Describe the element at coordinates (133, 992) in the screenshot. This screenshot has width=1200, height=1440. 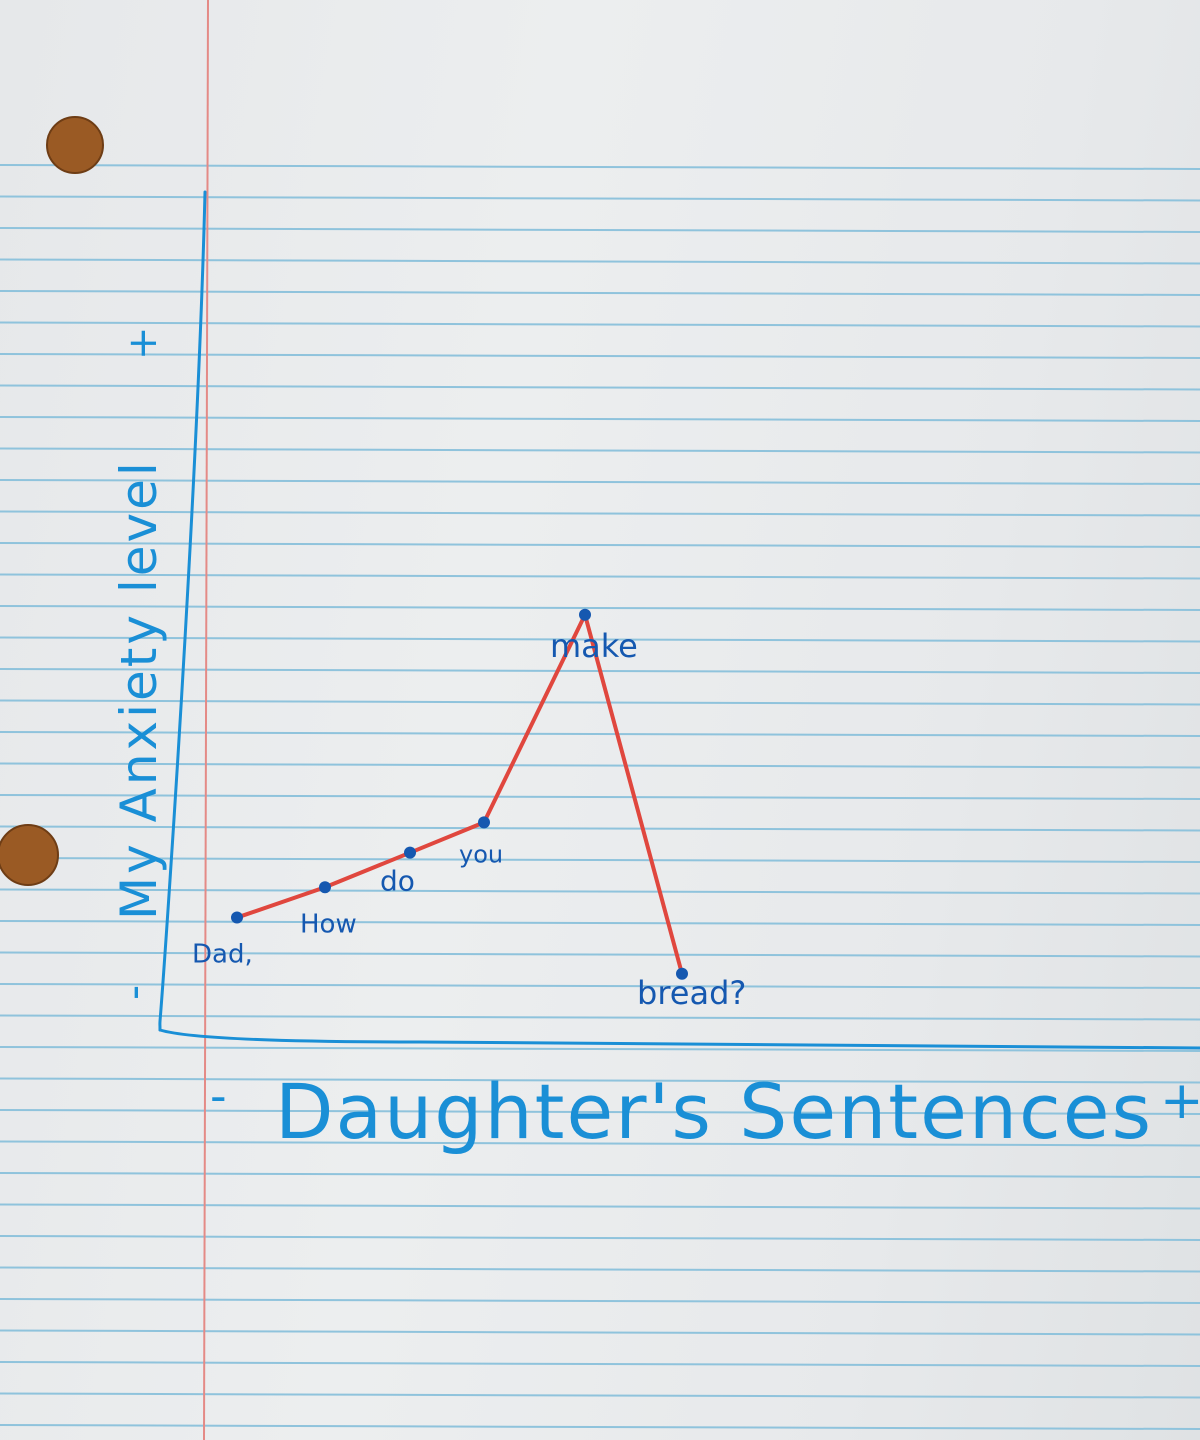
I see `y-axis-minus-label: -` at that location.